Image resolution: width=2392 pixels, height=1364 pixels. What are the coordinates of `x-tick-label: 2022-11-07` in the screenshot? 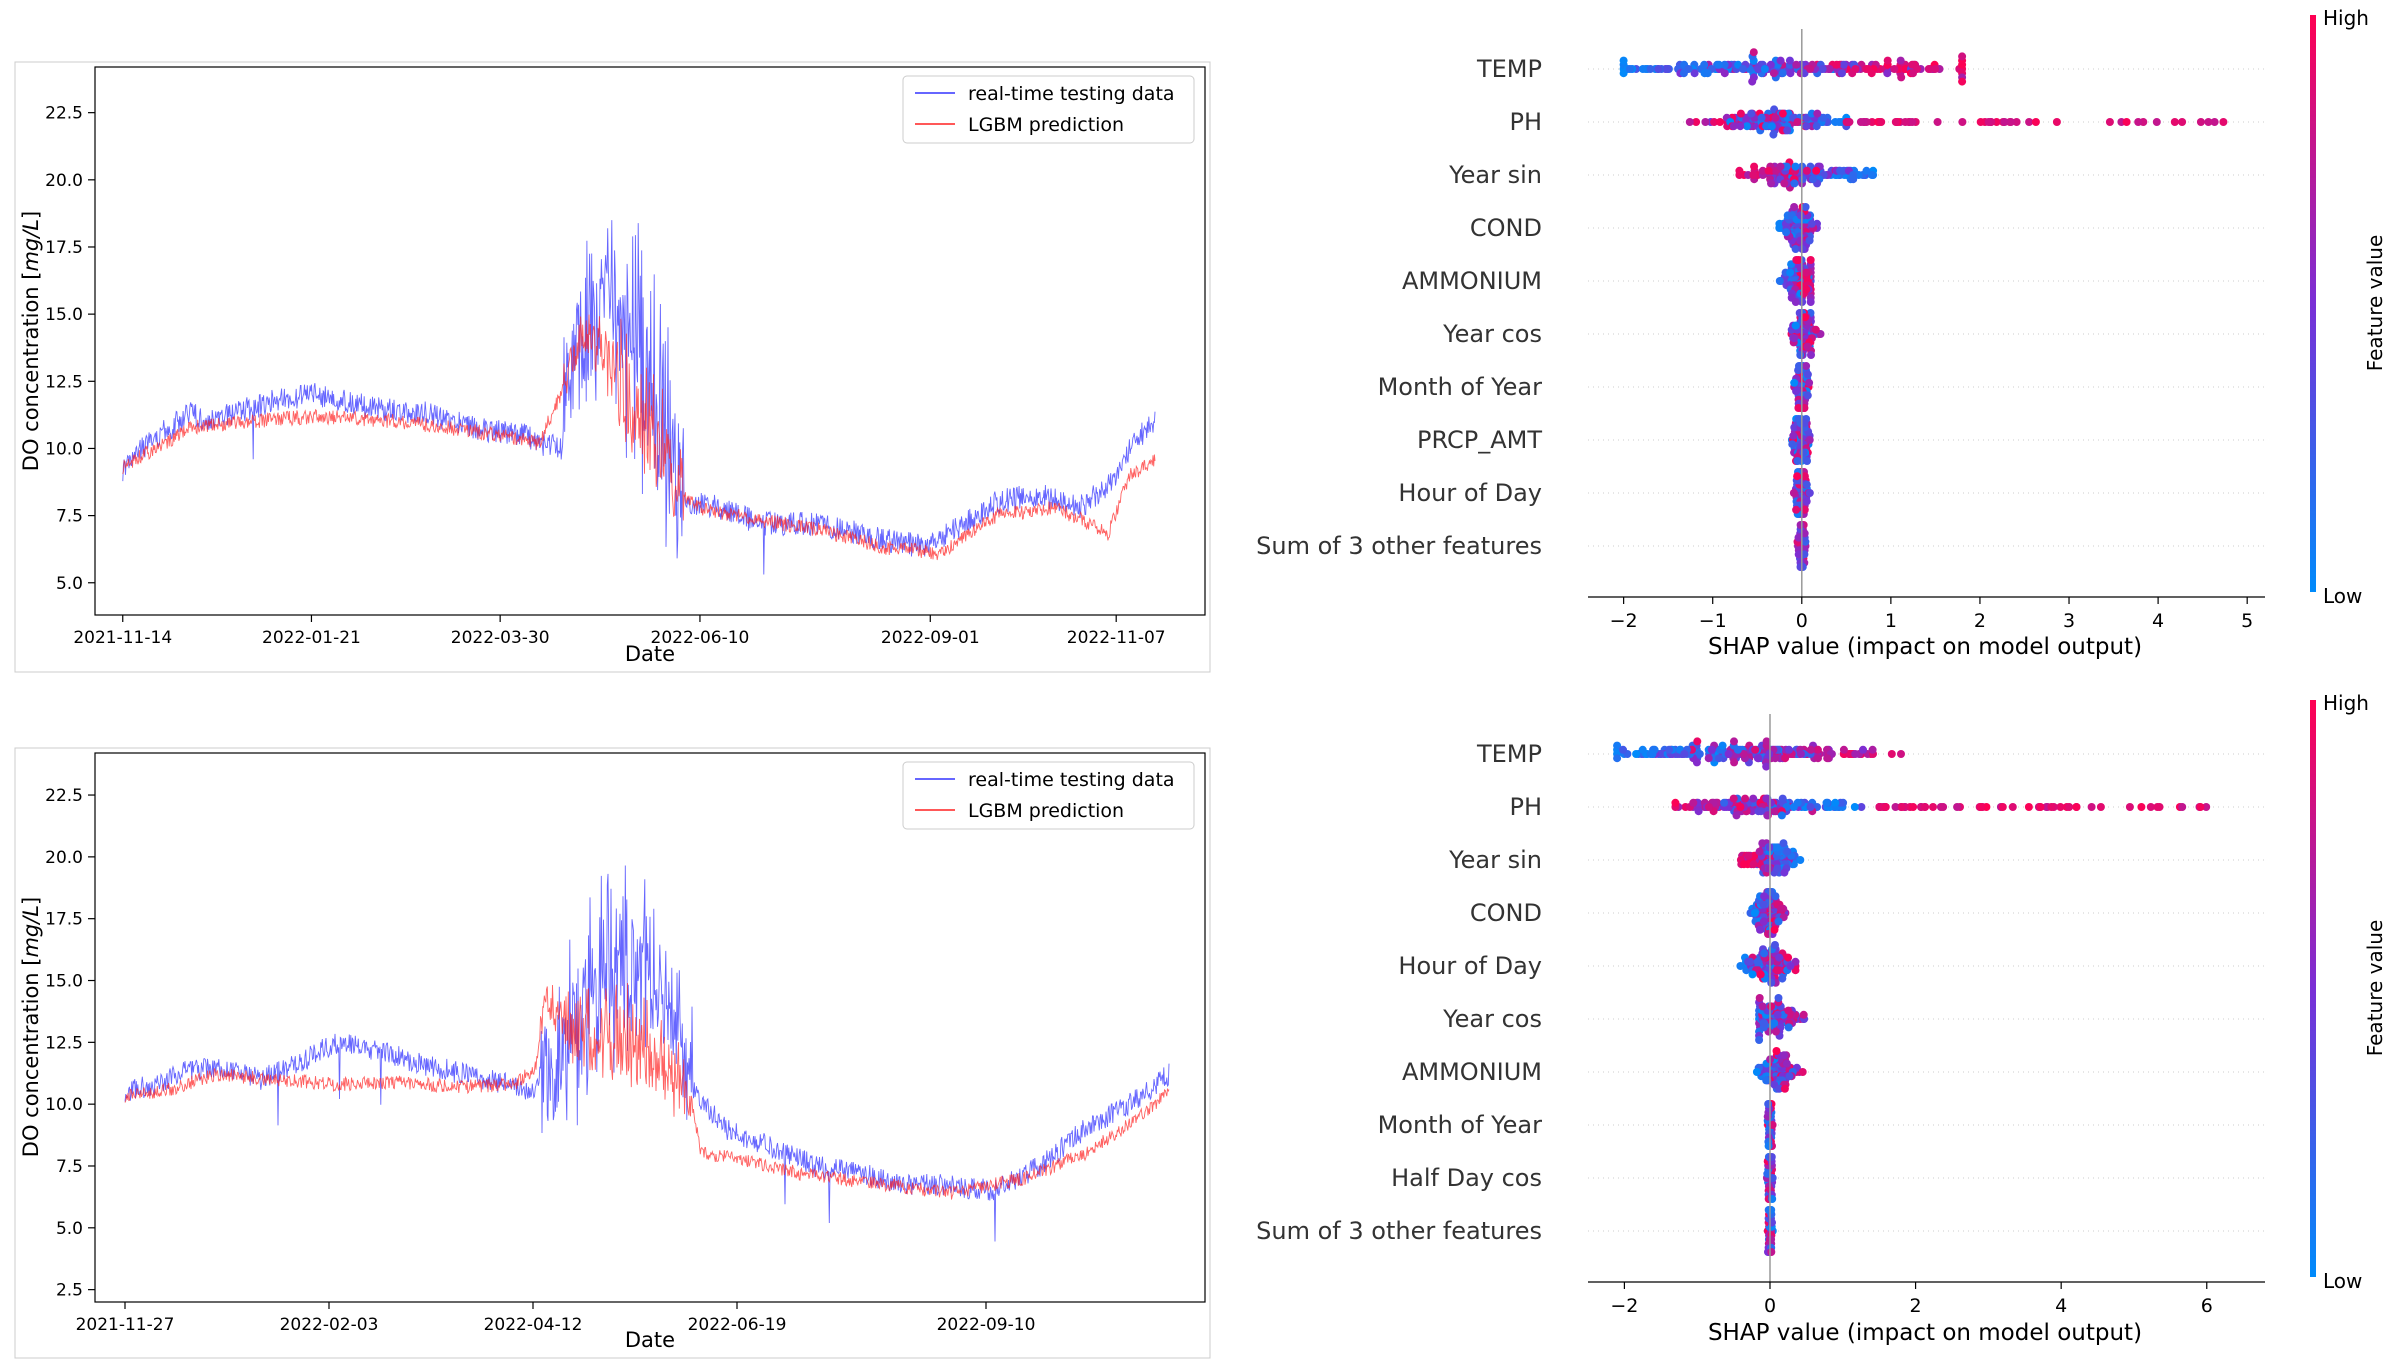 It's located at (1116, 638).